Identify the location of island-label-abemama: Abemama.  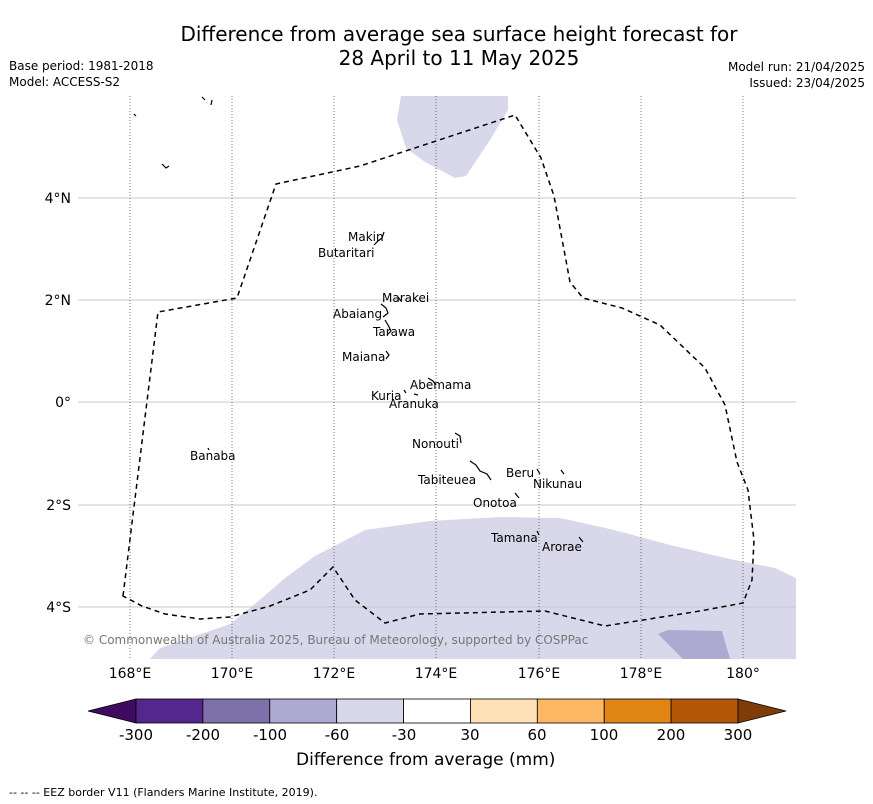
(440, 385).